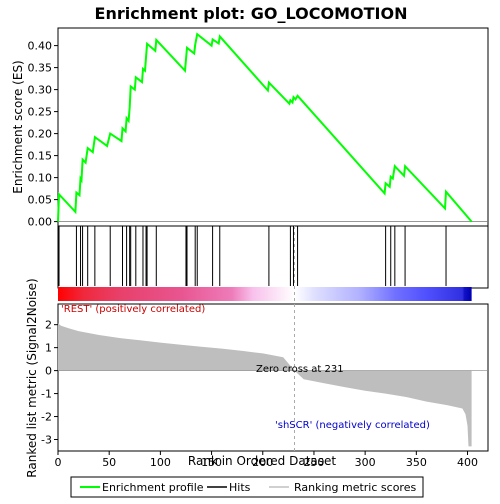 Image resolution: width=500 pixels, height=504 pixels. What do you see at coordinates (153, 487) in the screenshot?
I see `legend-enrichment-label: Enrichment profile` at bounding box center [153, 487].